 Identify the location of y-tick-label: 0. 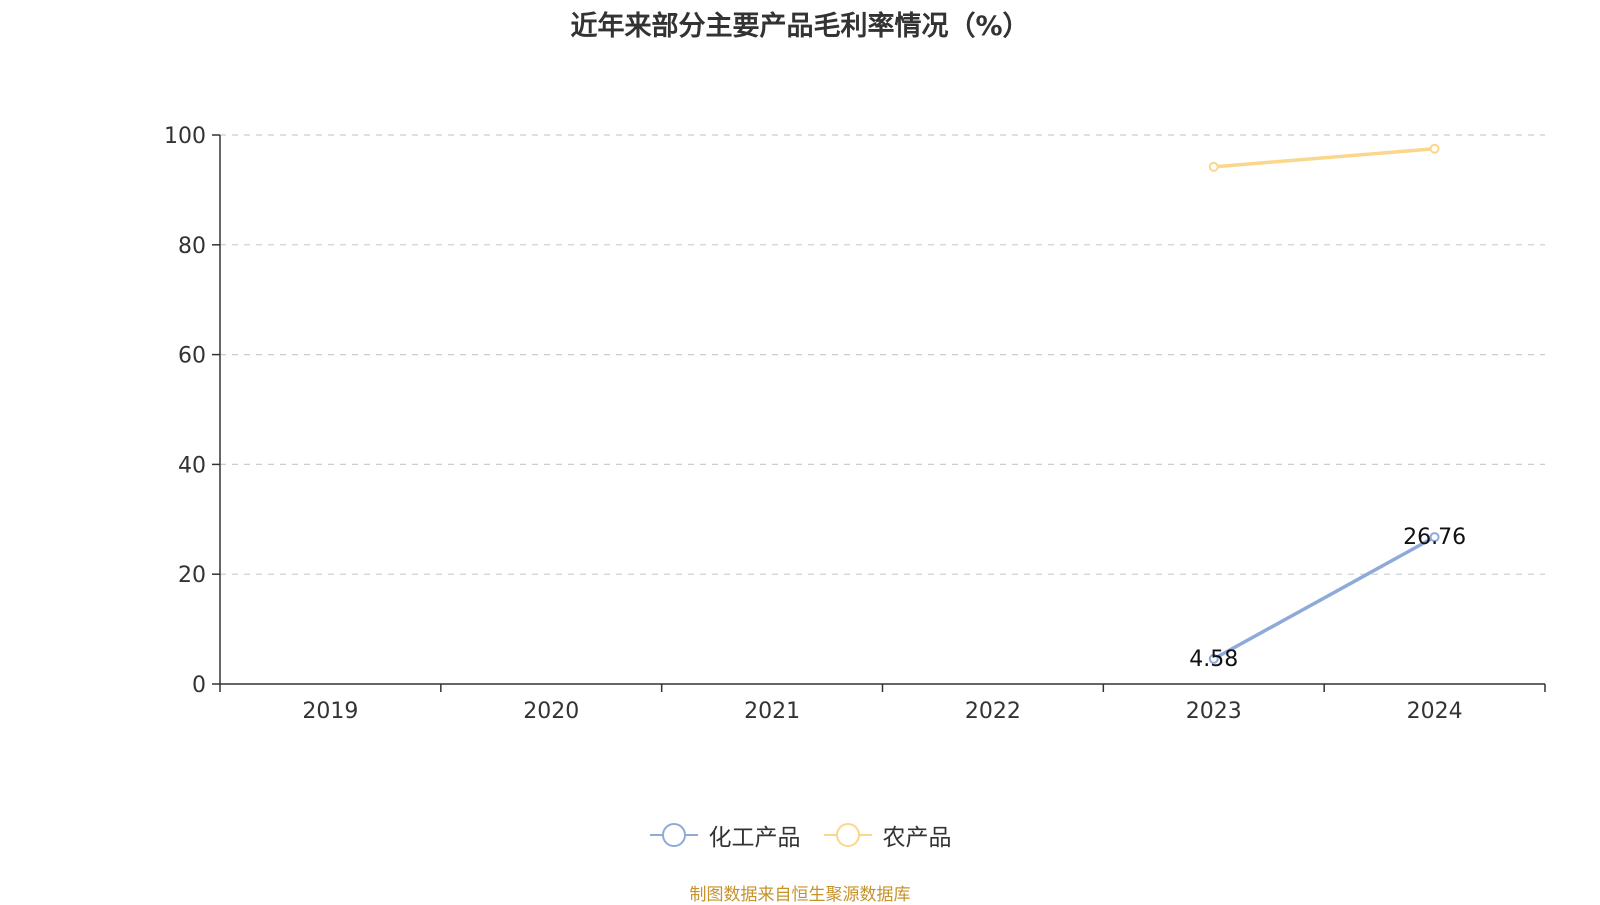
(199, 685).